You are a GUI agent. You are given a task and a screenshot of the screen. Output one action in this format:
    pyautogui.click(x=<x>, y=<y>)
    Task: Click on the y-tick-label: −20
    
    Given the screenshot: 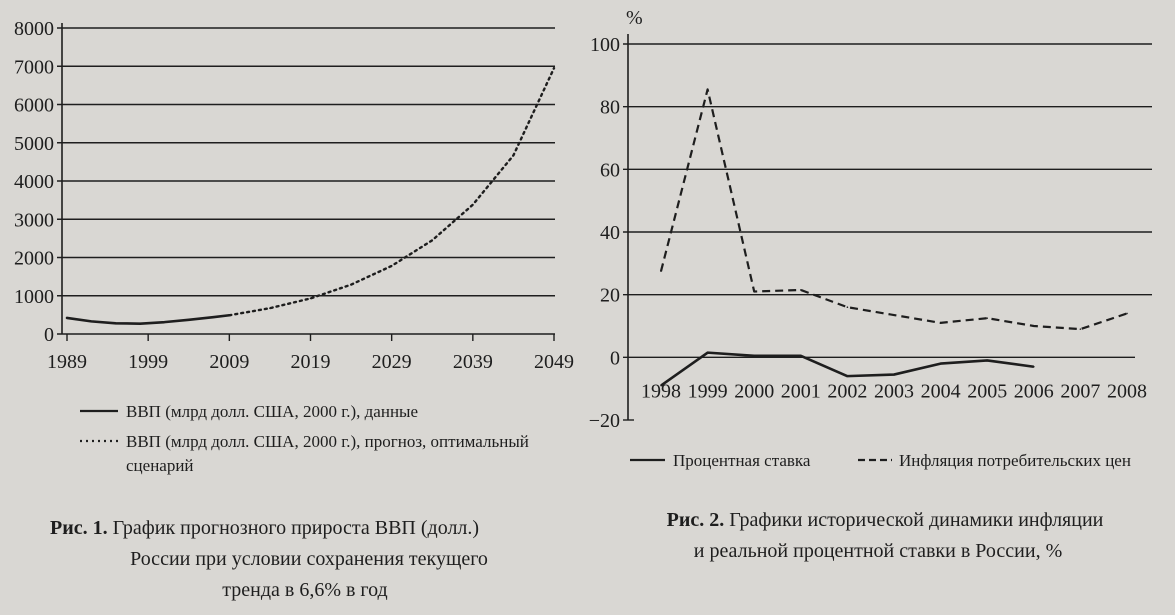 What is the action you would take?
    pyautogui.click(x=604, y=421)
    